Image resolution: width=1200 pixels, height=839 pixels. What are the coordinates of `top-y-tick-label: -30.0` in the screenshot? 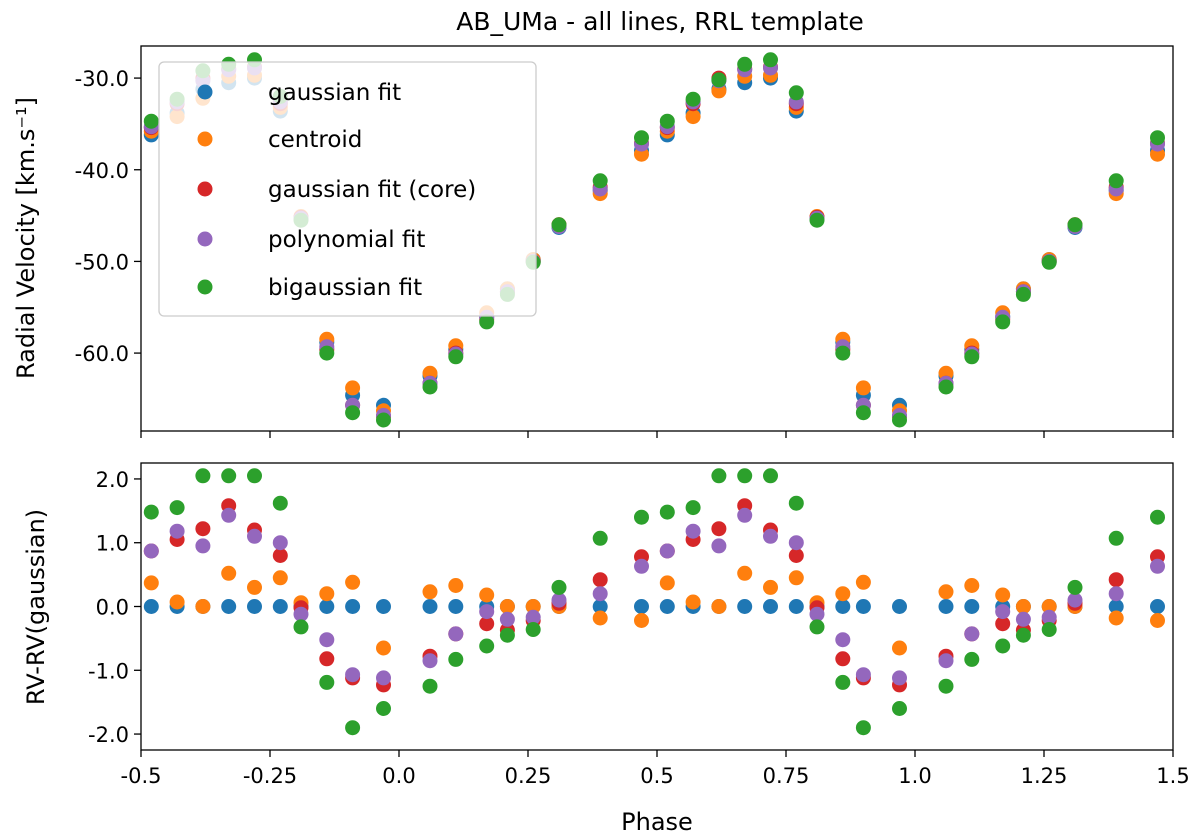 It's located at (102, 79).